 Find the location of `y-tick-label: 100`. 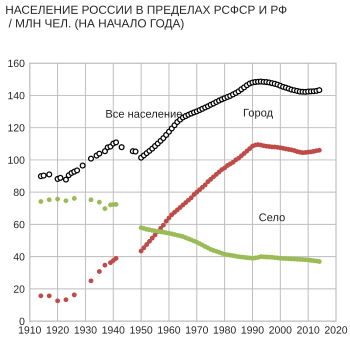

y-tick-label: 100 is located at coordinates (16, 160).